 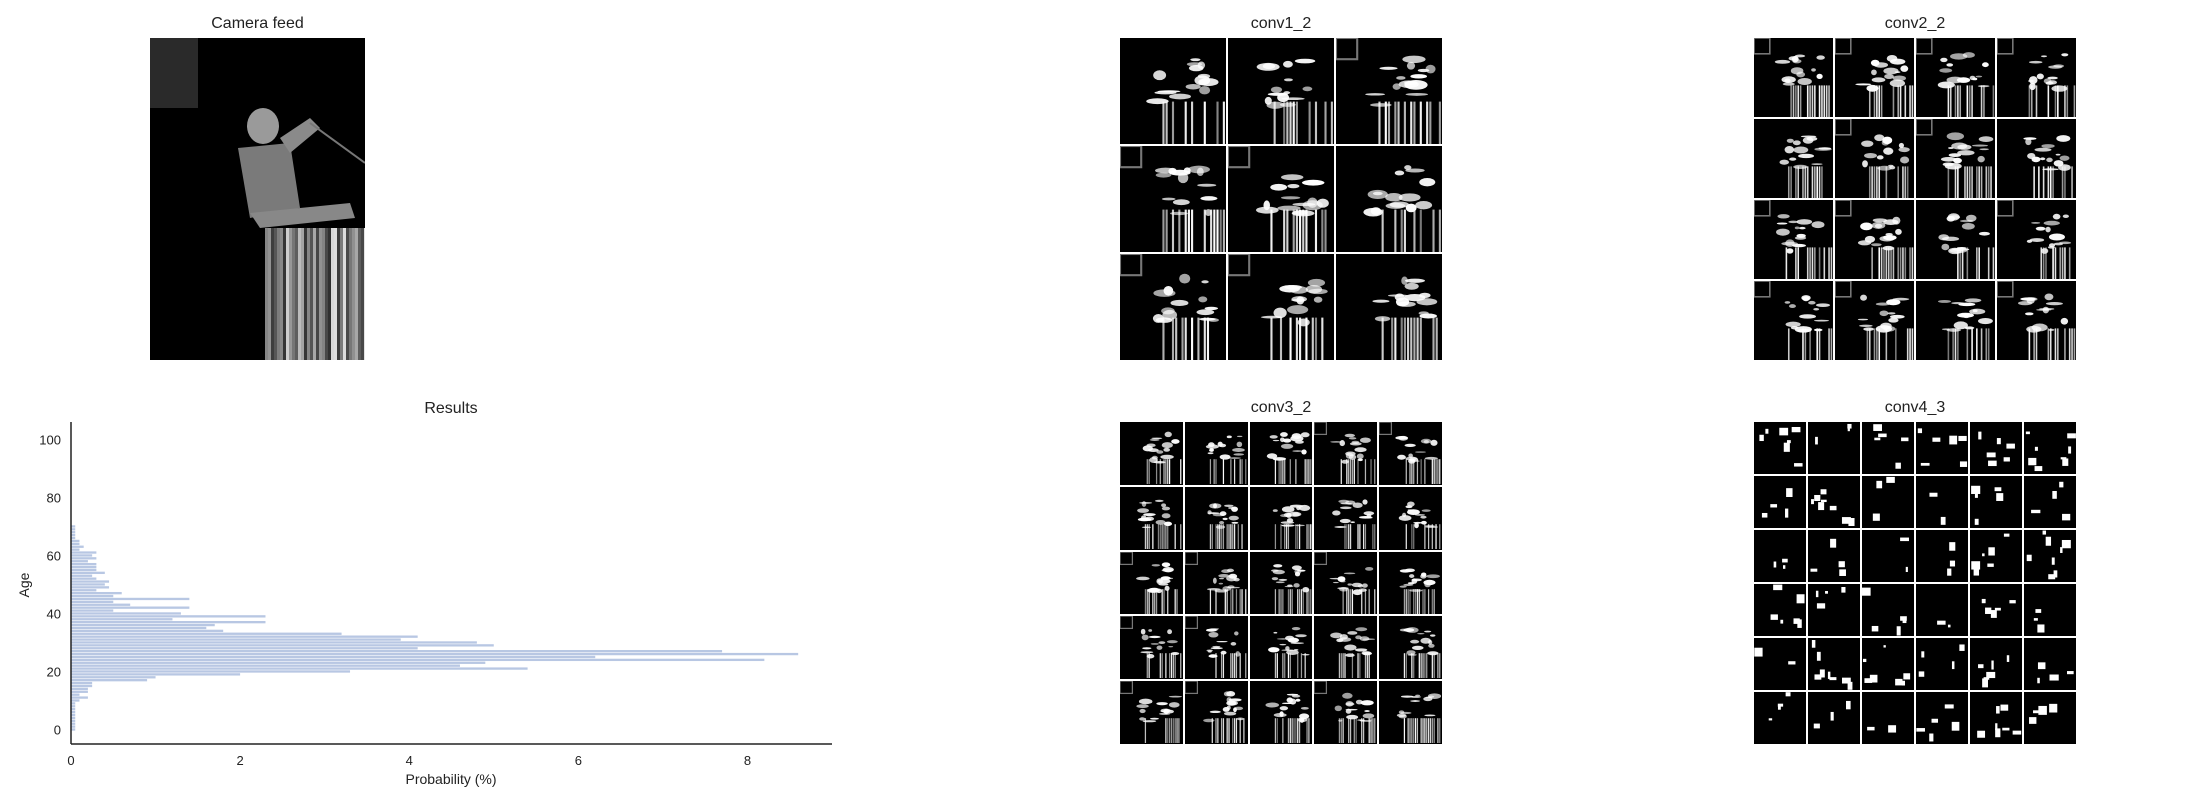 I want to click on conv4-feature-grid, so click(x=1915, y=583).